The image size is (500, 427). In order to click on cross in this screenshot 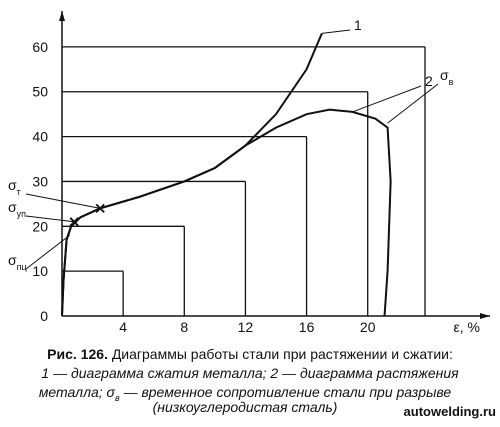, I will do `click(74, 222)`.